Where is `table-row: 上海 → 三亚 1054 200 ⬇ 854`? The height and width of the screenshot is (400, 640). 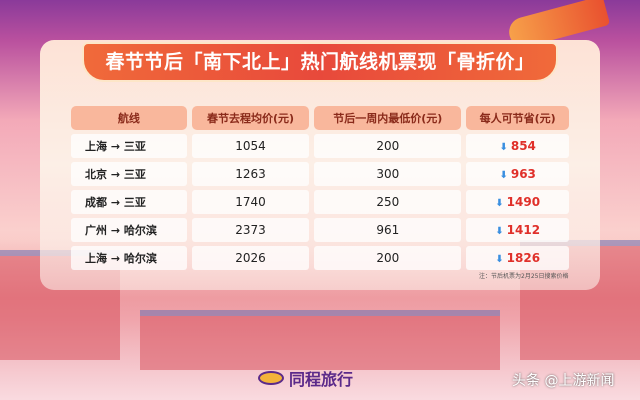 table-row: 上海 → 三亚 1054 200 ⬇ 854 is located at coordinates (320, 146).